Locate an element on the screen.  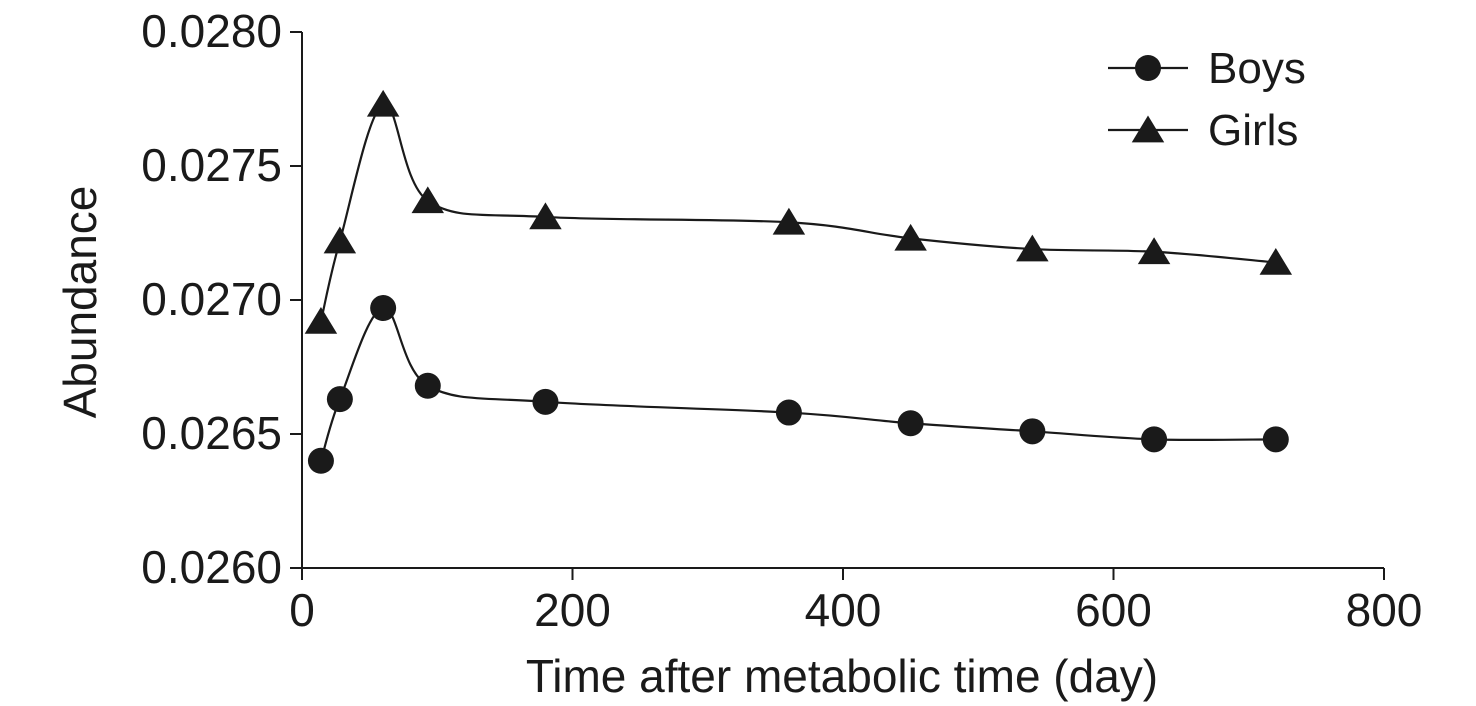
legend-marker-boys is located at coordinates (1148, 68).